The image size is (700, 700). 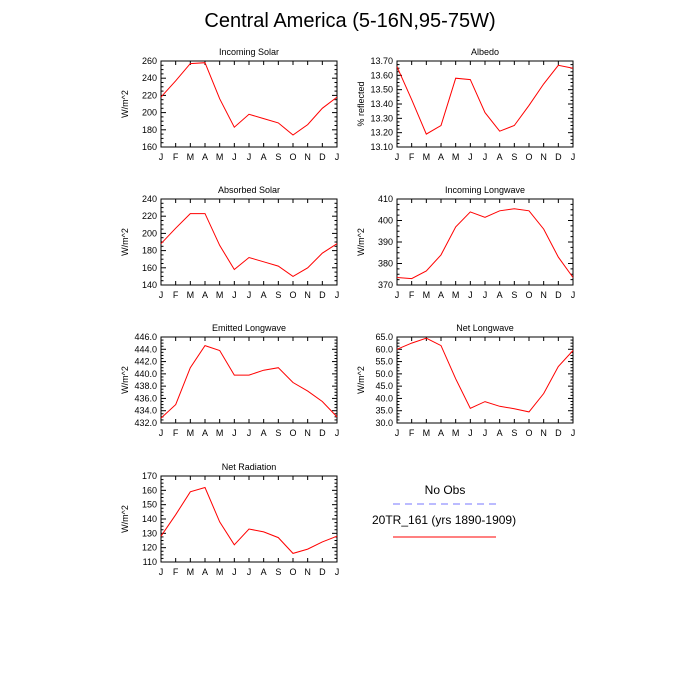 What do you see at coordinates (385, 285) in the screenshot?
I see `y-tick-label: 370` at bounding box center [385, 285].